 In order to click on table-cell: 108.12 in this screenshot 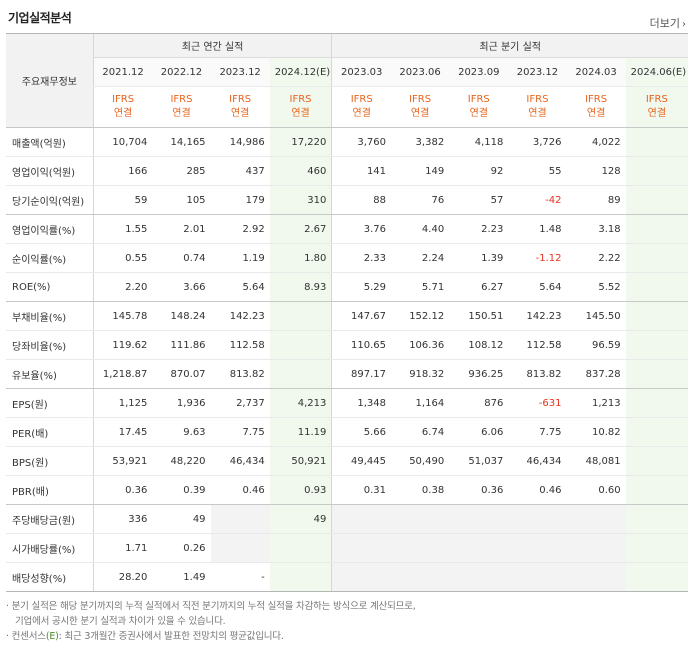, I will do `click(479, 345)`.